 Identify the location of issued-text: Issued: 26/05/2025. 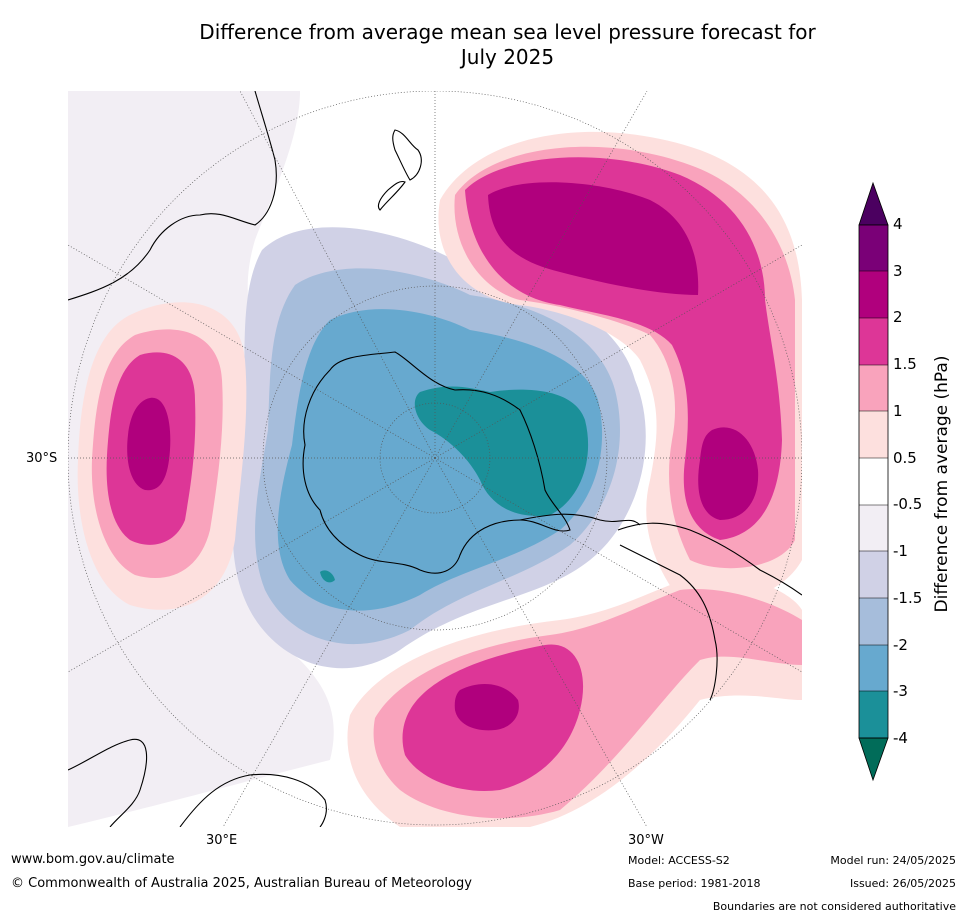
(902, 883).